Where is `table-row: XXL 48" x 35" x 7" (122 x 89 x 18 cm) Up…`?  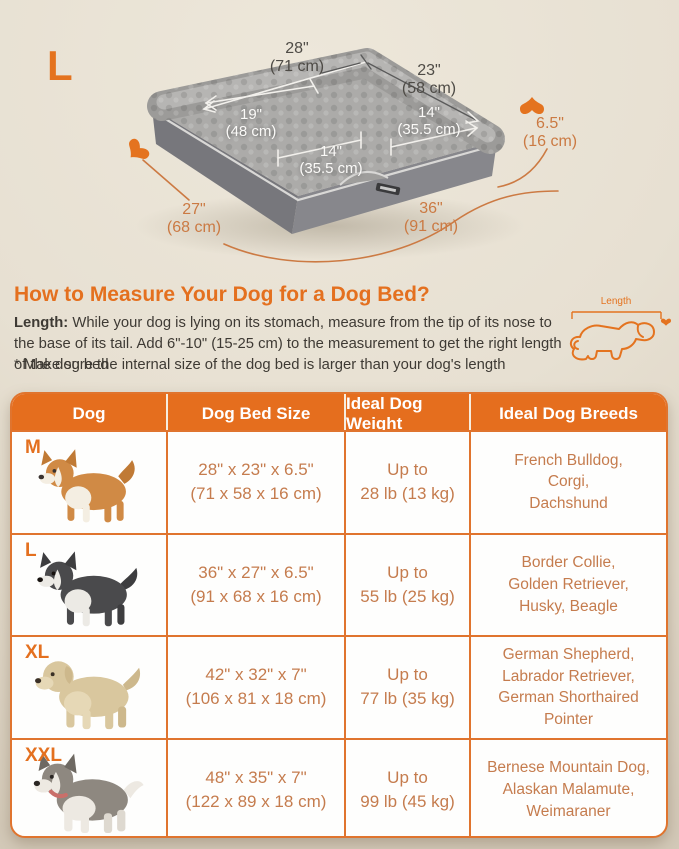
table-row: XXL 48" x 35" x 7" (122 x 89 x 18 cm) Up… is located at coordinates (339, 787).